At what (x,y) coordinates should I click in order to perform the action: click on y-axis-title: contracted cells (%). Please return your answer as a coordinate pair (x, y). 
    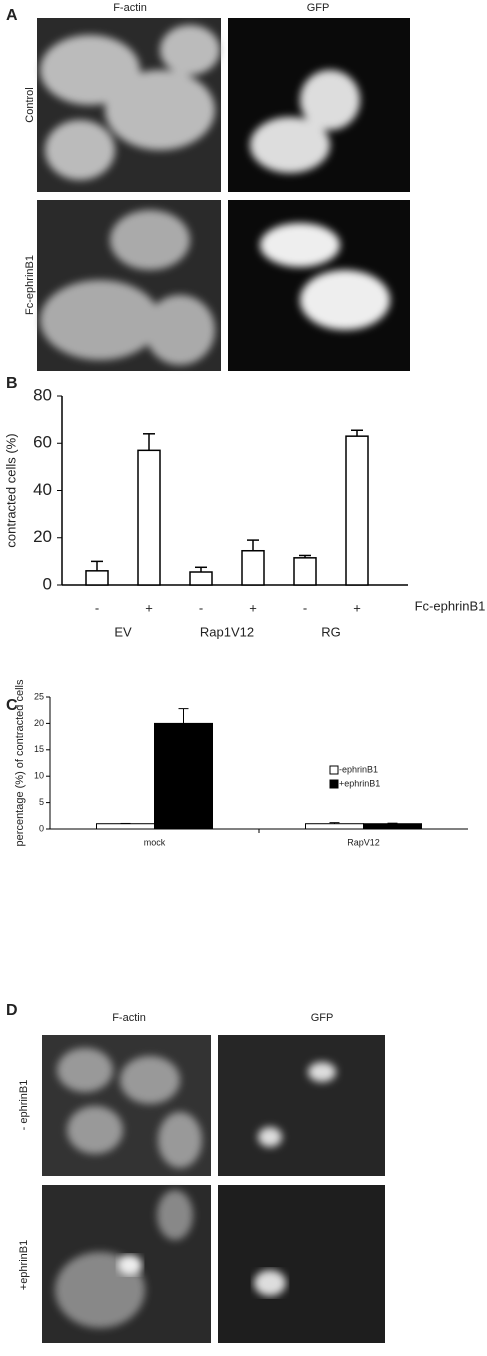
    Looking at the image, I should click on (10, 490).